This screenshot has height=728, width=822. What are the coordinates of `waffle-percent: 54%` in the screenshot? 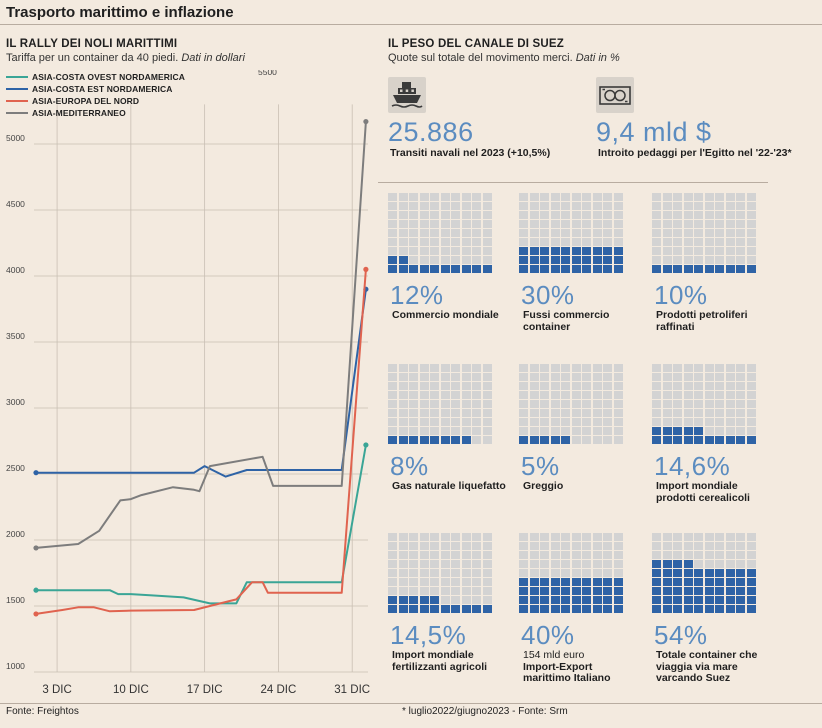 It's located at (681, 635).